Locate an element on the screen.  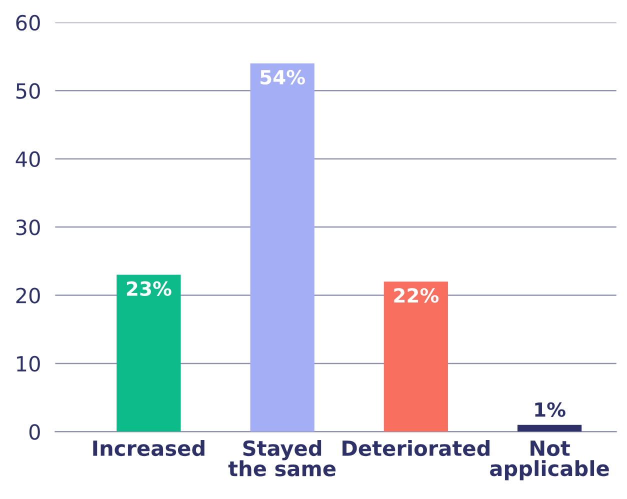
x-tick-label: Not applicable is located at coordinates (549, 460).